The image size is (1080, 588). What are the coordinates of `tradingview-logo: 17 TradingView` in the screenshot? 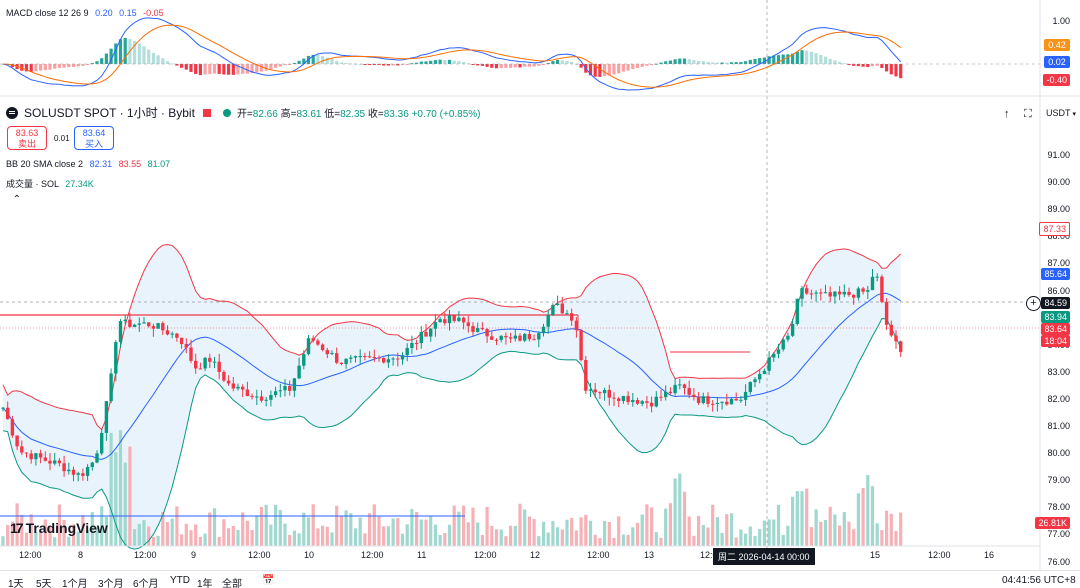 It's located at (59, 528).